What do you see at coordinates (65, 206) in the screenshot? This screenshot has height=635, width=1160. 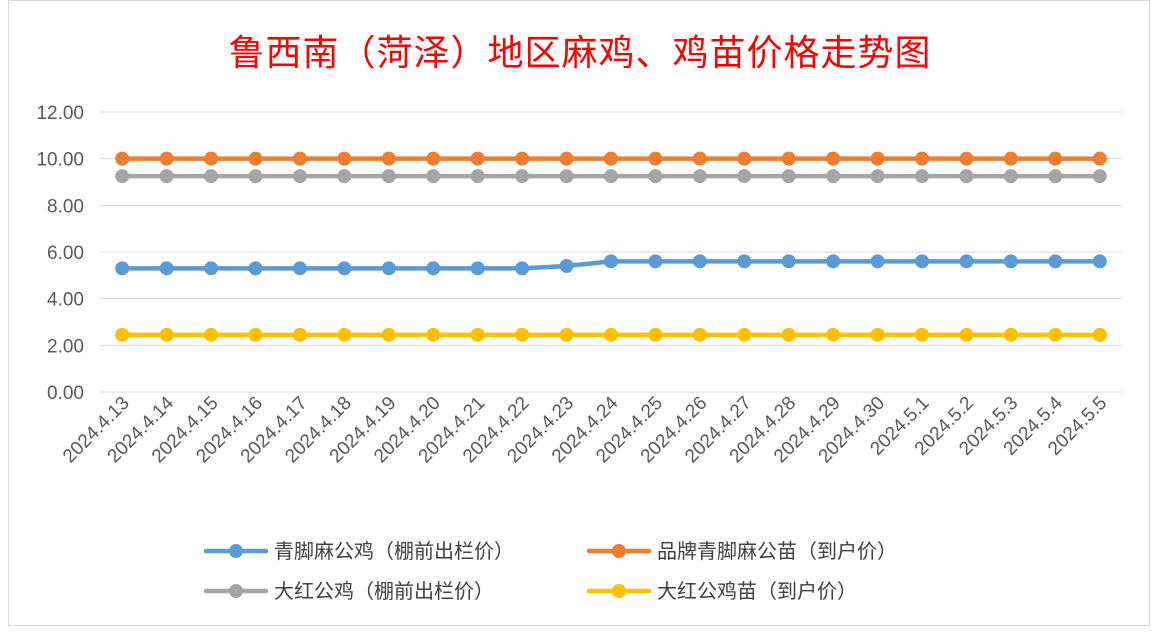 I see `y-tick-label: 8.00` at bounding box center [65, 206].